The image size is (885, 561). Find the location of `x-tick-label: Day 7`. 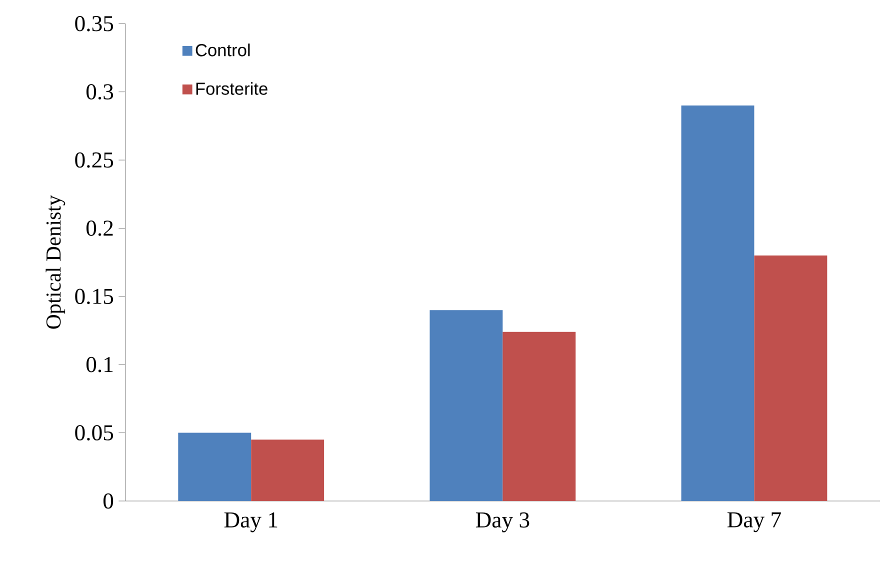

x-tick-label: Day 7 is located at coordinates (754, 522).